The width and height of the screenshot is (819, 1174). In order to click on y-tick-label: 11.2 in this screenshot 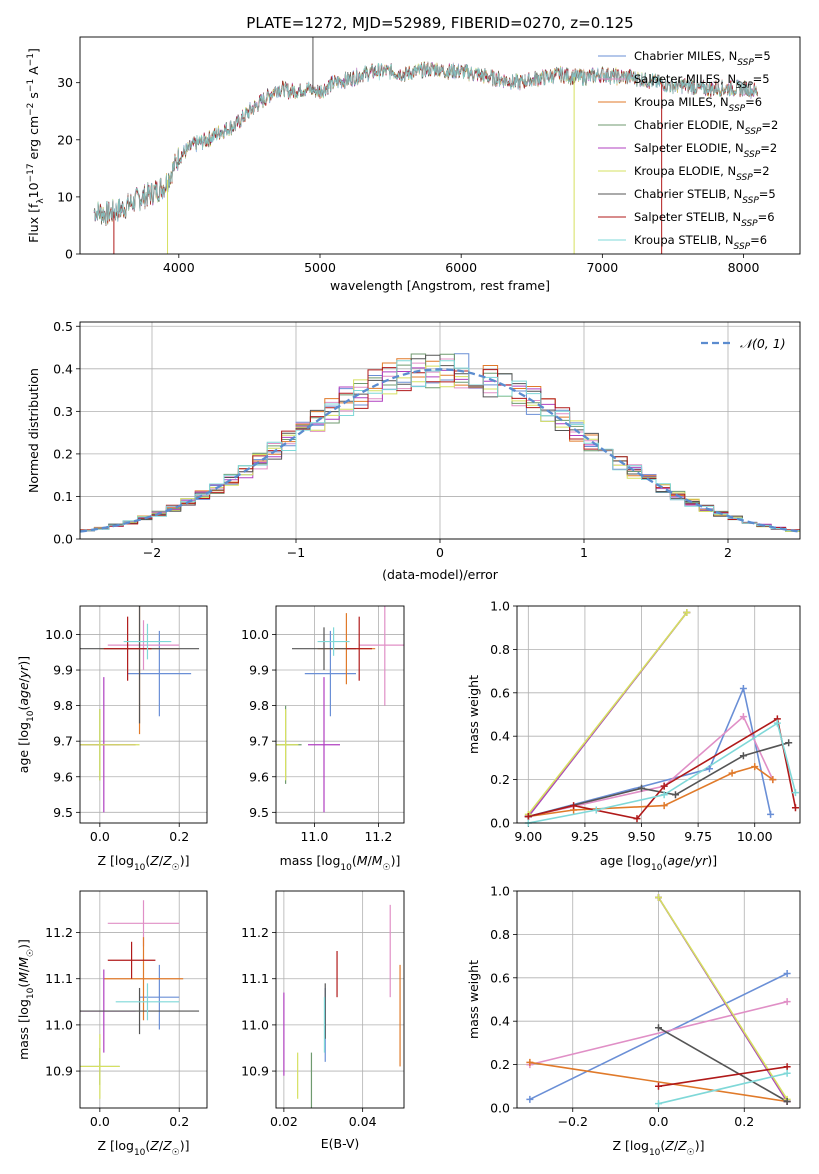, I will do `click(59, 932)`.